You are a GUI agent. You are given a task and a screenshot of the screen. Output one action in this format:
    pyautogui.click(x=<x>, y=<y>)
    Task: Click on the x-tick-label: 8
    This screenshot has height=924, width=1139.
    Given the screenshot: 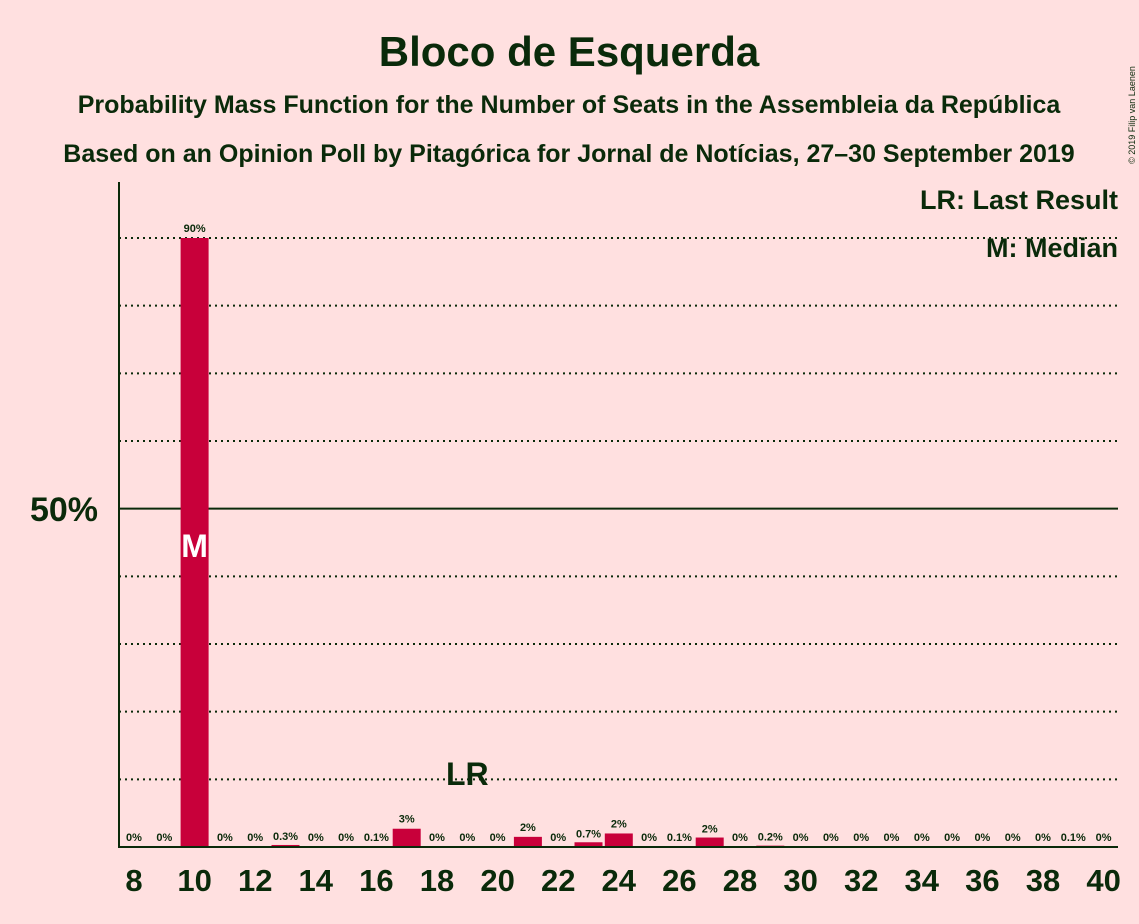 What is the action you would take?
    pyautogui.click(x=133, y=880)
    